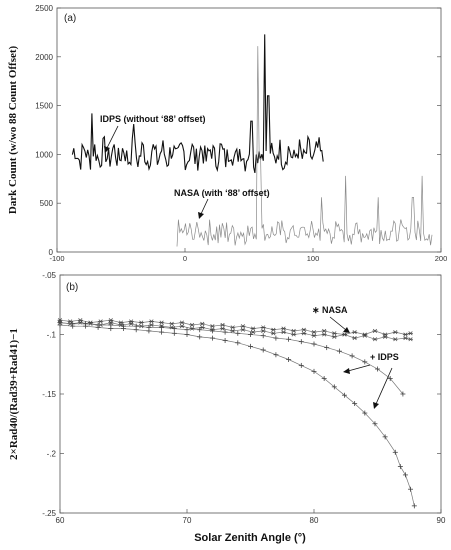 The width and height of the screenshot is (451, 550). I want to click on nasa-legend-label: ∗ NASA, so click(330, 310).